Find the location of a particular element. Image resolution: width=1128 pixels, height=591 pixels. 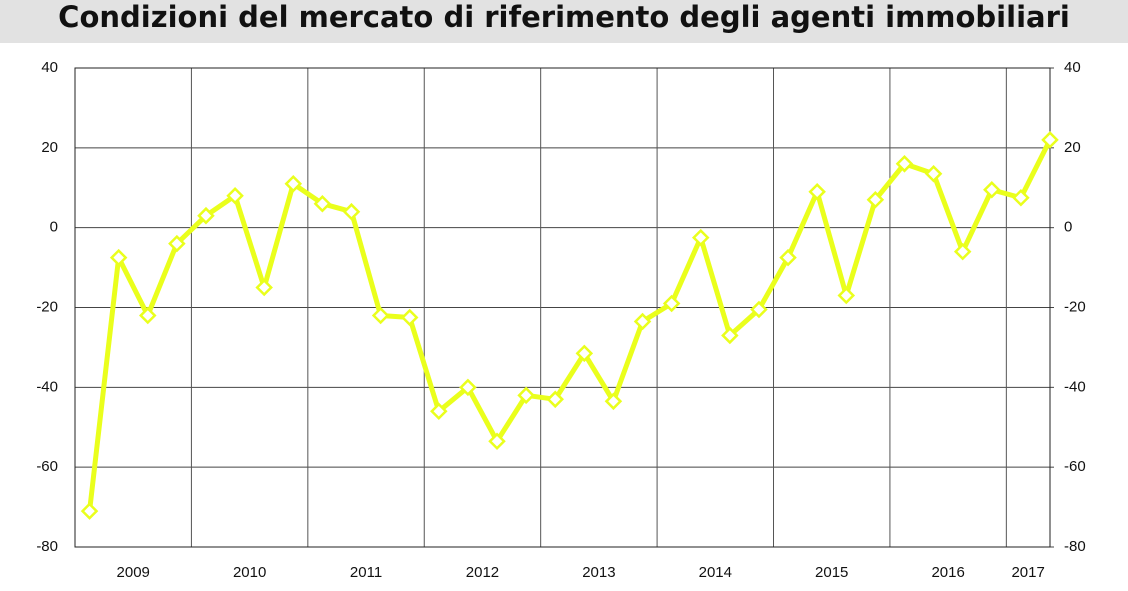

y-tick-label: -40 is located at coordinates (47, 386).